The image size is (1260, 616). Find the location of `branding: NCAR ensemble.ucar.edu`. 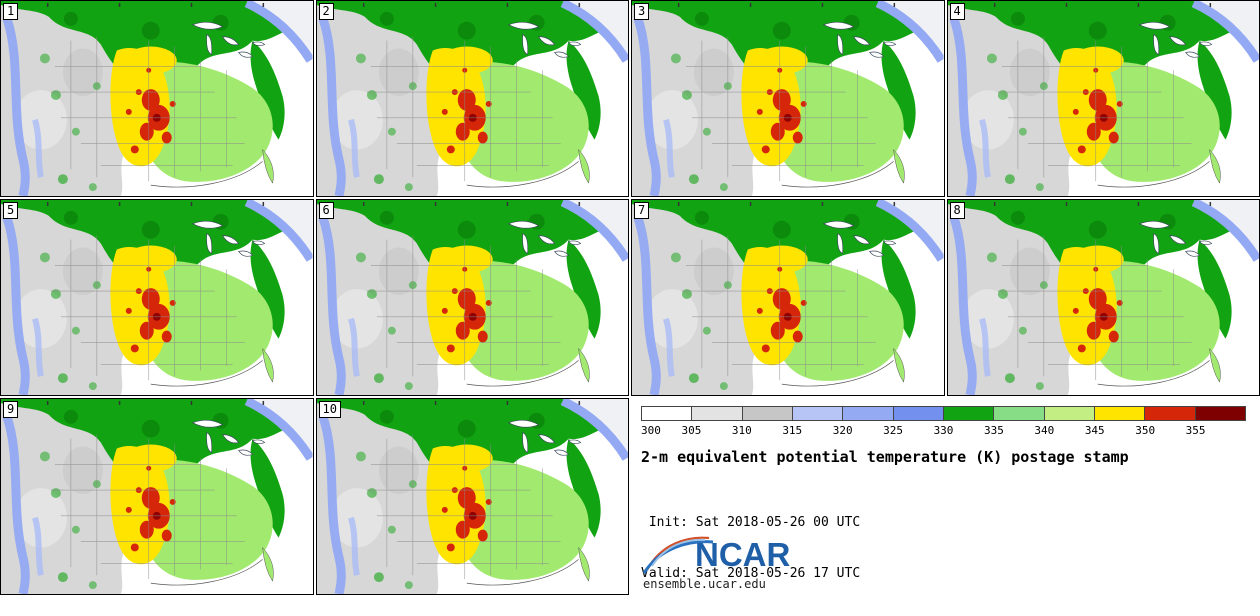

branding: NCAR ensemble.ucar.edu is located at coordinates (733, 560).